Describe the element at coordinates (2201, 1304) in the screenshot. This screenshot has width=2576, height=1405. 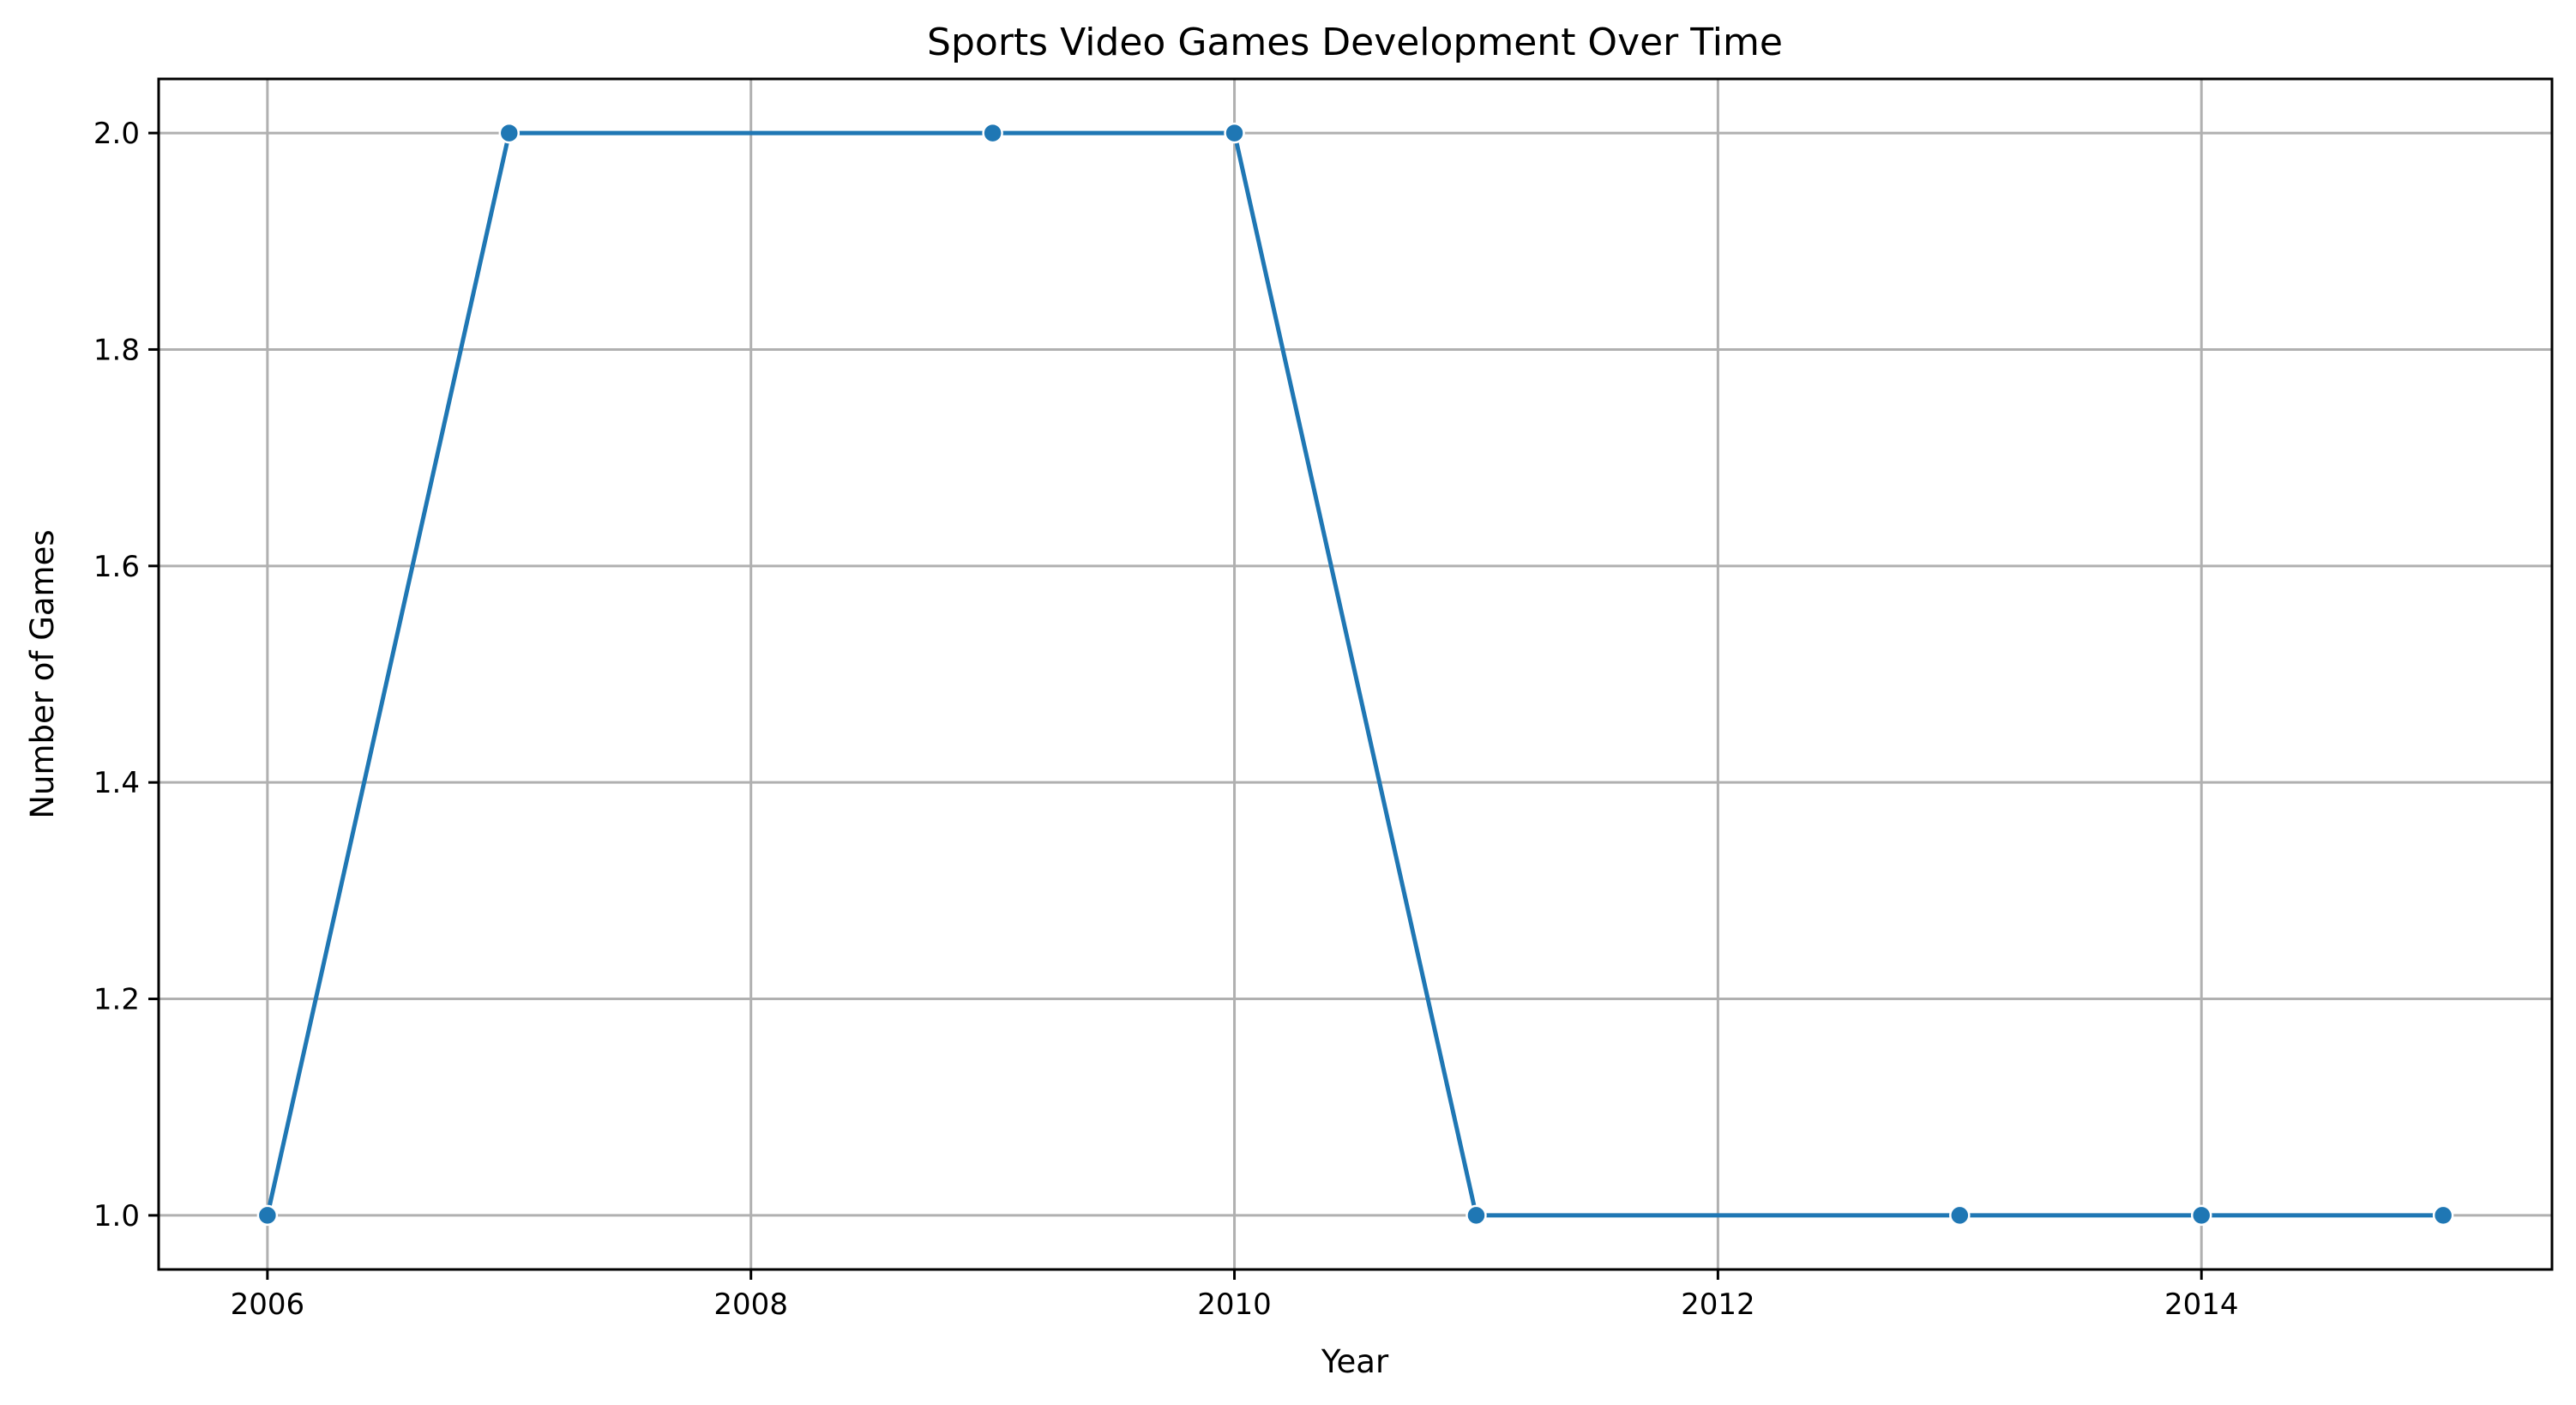
I see `x-tick-label: 2014` at that location.